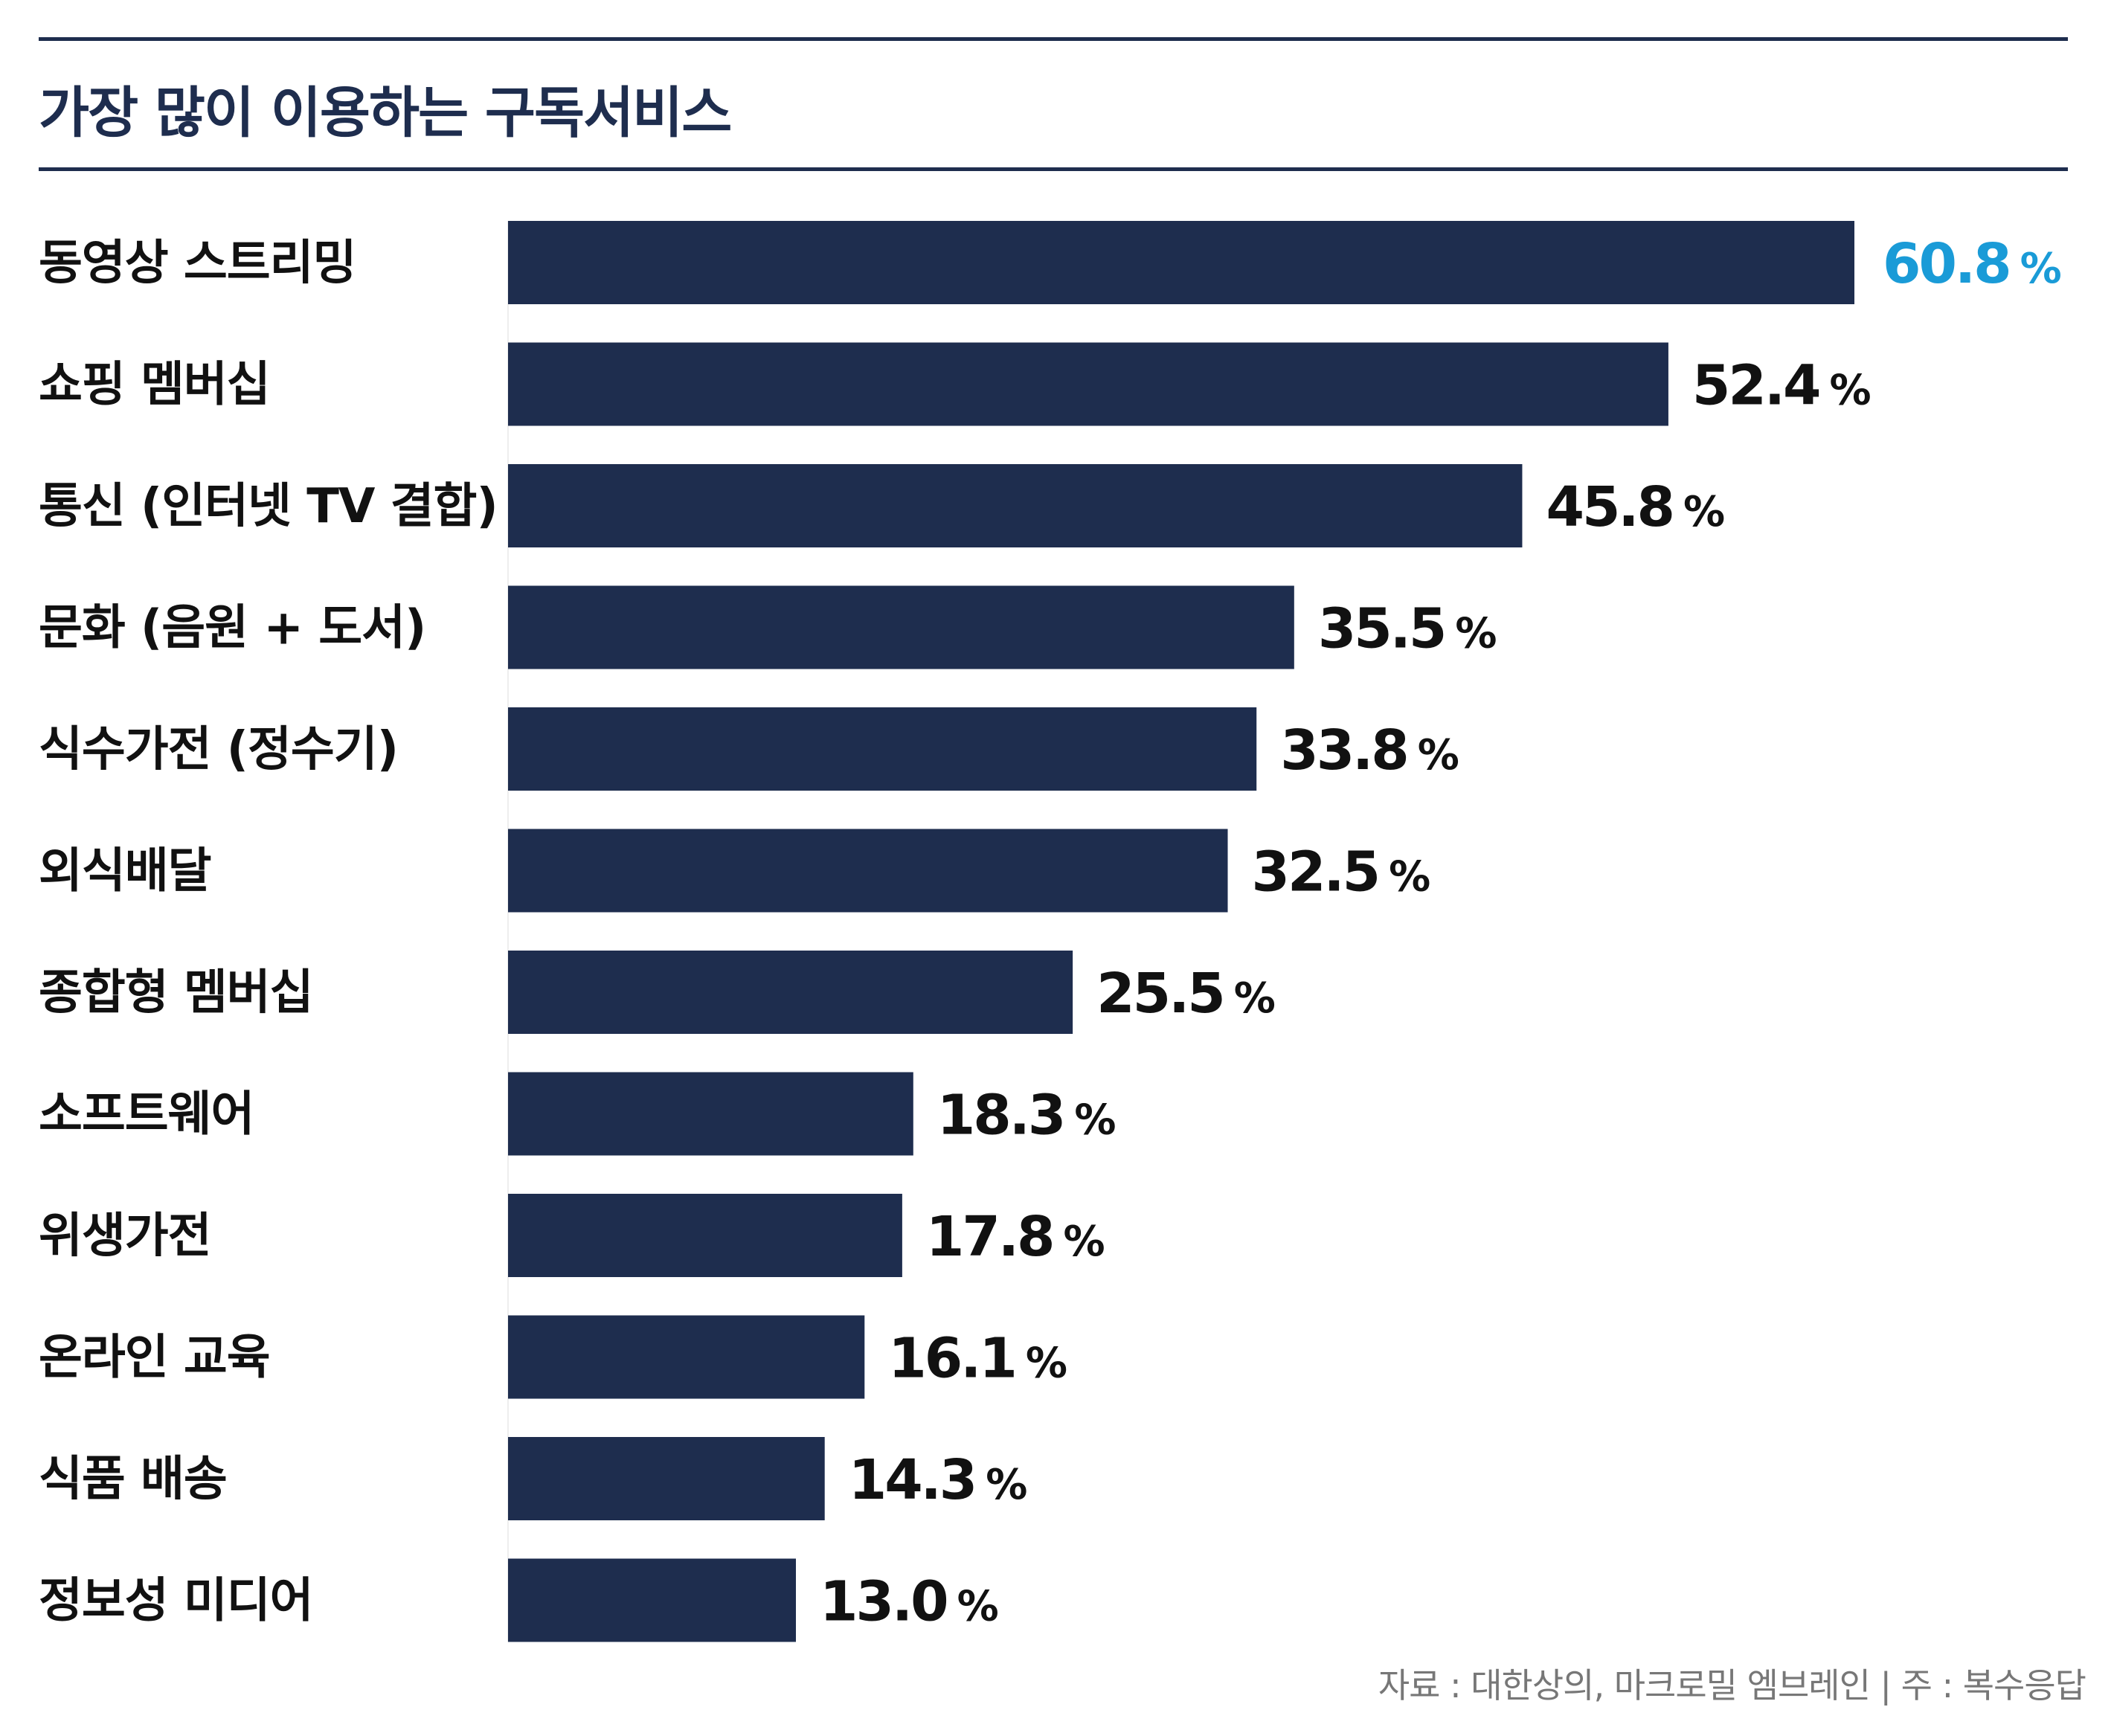  I want to click on value-label: 14.3%, so click(938, 1480).